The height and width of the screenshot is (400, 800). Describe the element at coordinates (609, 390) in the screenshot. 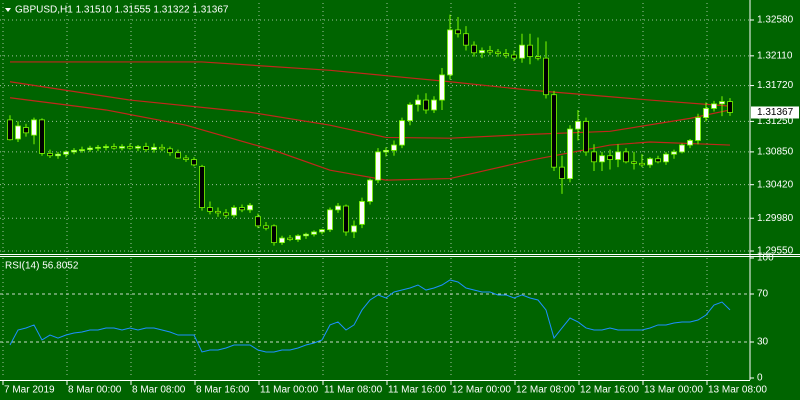

I see `x-tick-label: 12 Mar 16:00` at that location.